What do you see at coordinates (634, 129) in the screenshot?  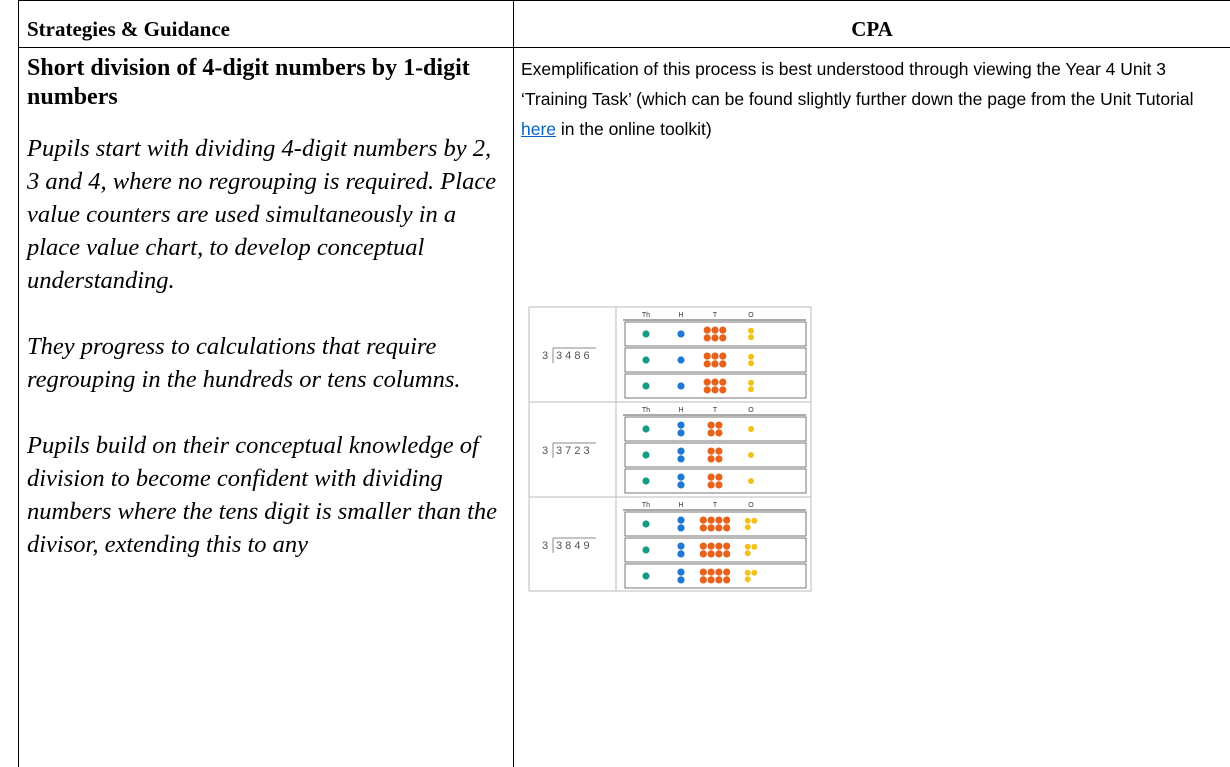 I see `text: in the online toolkit)` at bounding box center [634, 129].